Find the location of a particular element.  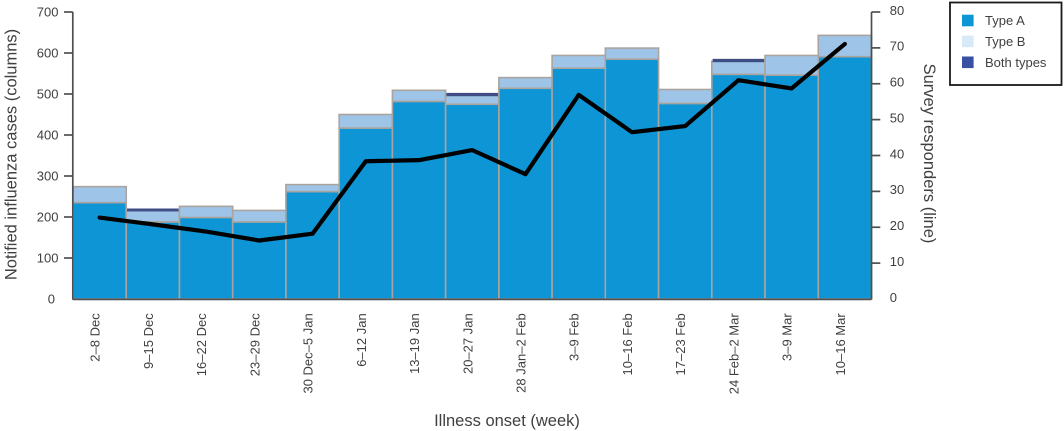

svg-text: 60 is located at coordinates (897, 82).